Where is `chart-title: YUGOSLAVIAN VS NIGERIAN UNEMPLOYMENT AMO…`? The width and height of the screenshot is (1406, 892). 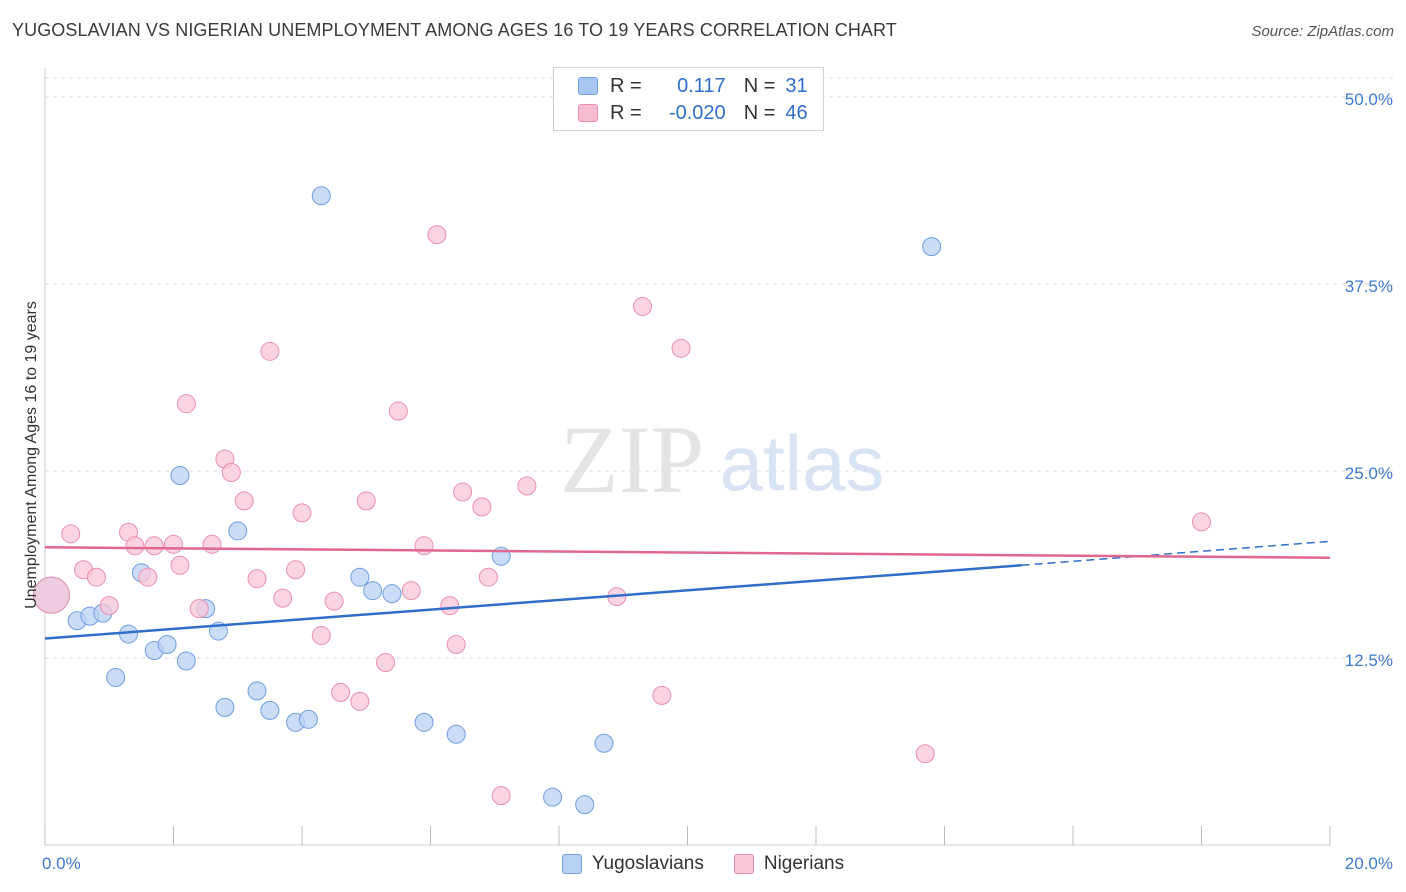
chart-title: YUGOSLAVIAN VS NIGERIAN UNEMPLOYMENT AMO… is located at coordinates (454, 30).